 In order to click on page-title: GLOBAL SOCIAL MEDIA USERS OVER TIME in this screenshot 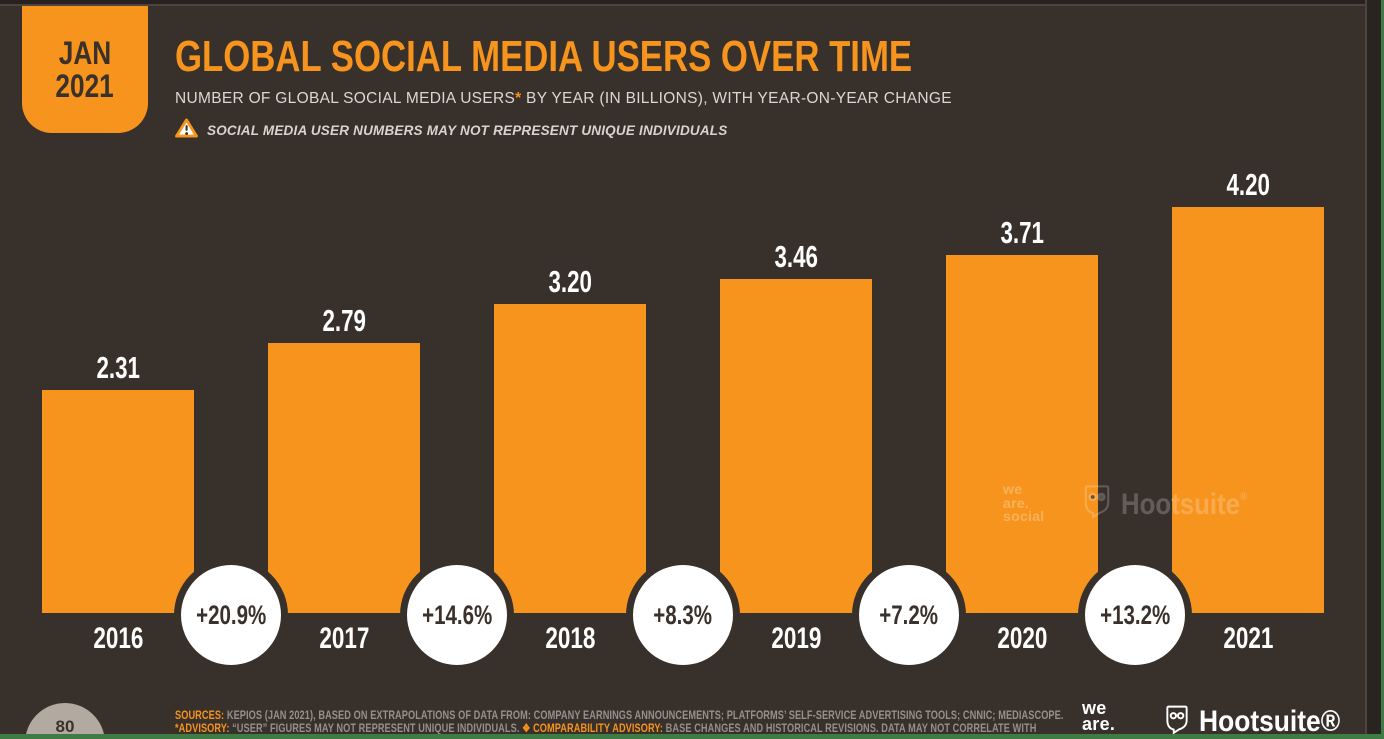, I will do `click(544, 56)`.